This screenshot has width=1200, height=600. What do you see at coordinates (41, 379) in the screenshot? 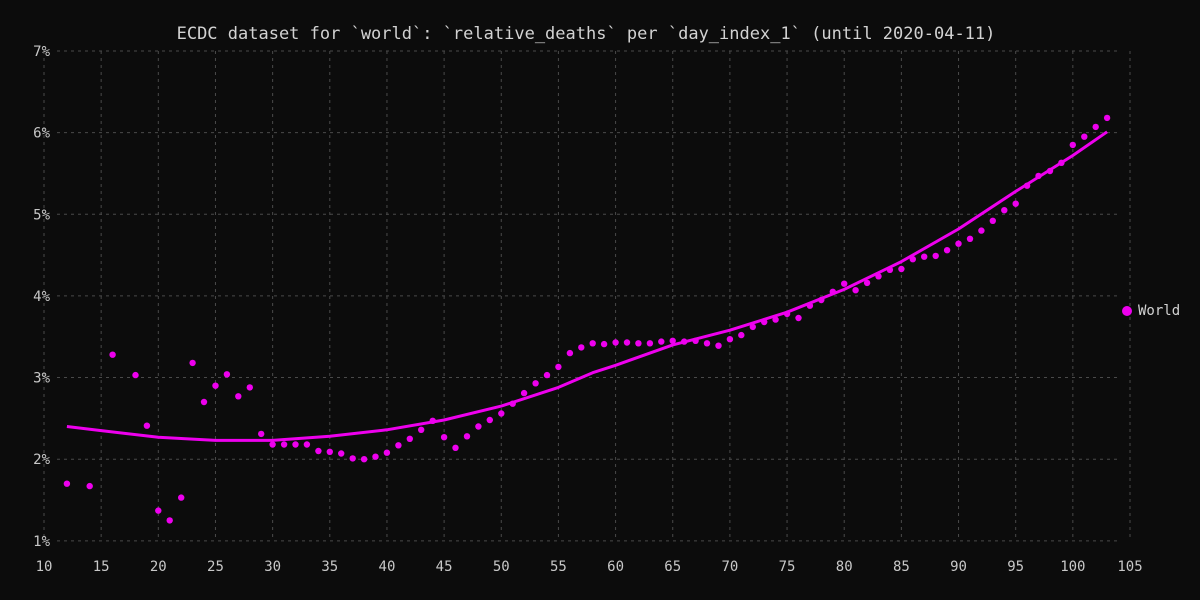
I see `y-tick-label: 3%` at bounding box center [41, 379].